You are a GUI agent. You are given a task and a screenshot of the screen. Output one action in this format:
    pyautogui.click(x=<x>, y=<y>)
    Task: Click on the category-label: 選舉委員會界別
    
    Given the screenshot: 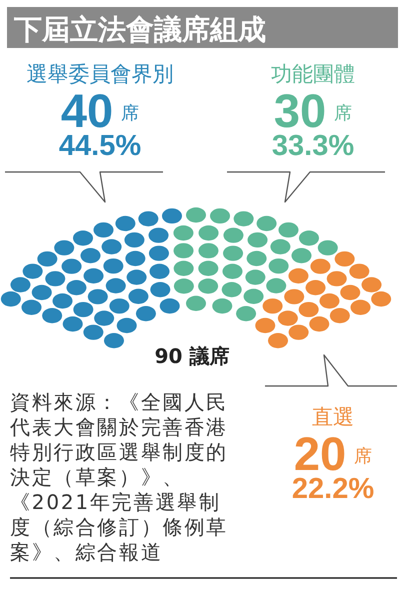 What is the action you would take?
    pyautogui.click(x=100, y=74)
    